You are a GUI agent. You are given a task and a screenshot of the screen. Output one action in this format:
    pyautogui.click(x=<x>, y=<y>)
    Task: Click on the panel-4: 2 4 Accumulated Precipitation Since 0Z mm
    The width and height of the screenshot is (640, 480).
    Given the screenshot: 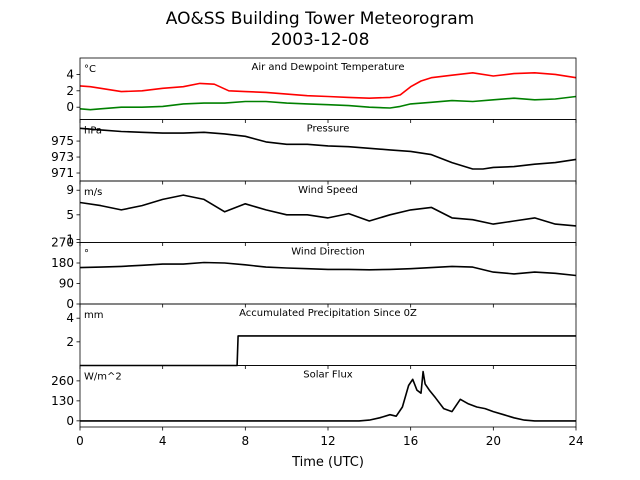 What is the action you would take?
    pyautogui.click(x=321, y=336)
    